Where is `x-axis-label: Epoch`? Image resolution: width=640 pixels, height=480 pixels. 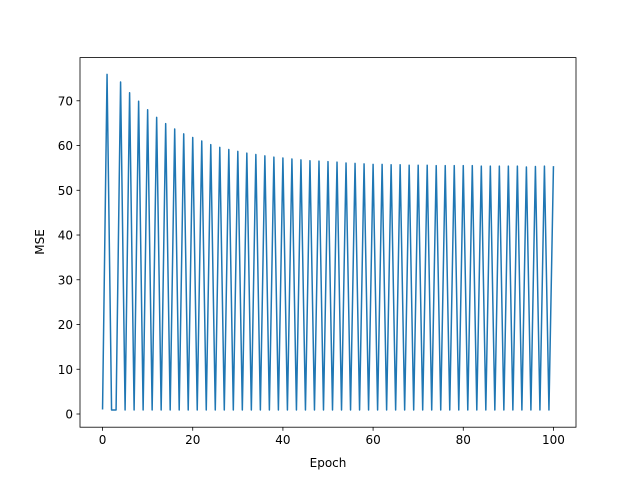 x-axis-label: Epoch is located at coordinates (328, 463).